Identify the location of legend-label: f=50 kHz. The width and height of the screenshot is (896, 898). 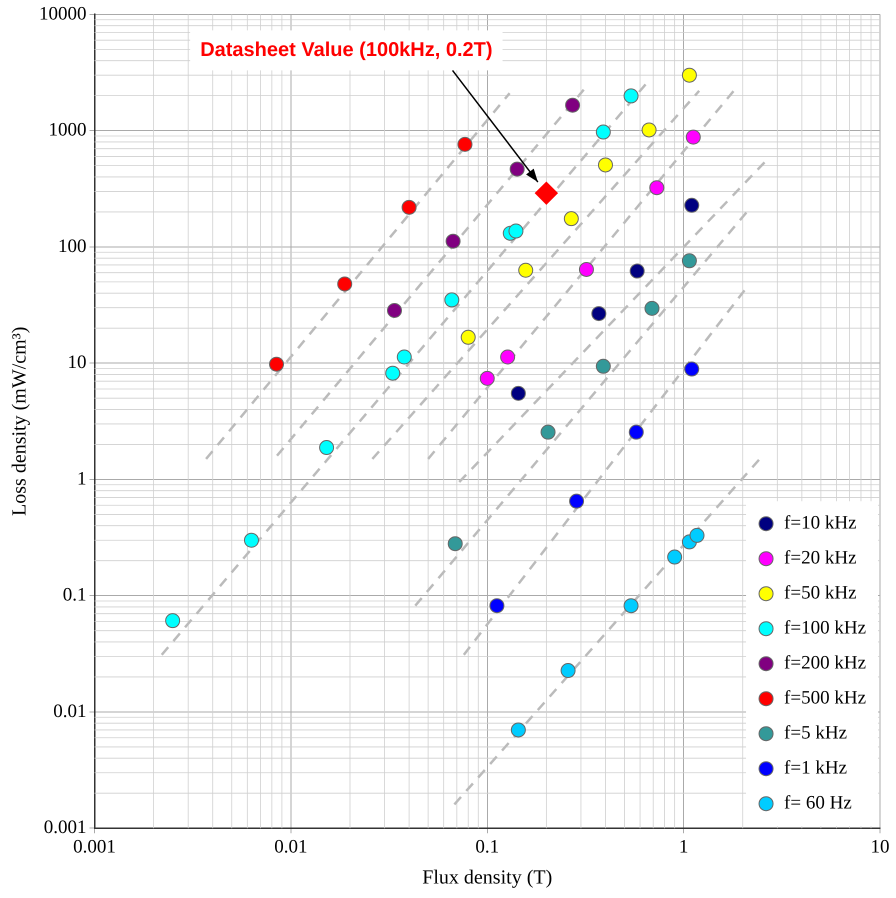
(820, 593).